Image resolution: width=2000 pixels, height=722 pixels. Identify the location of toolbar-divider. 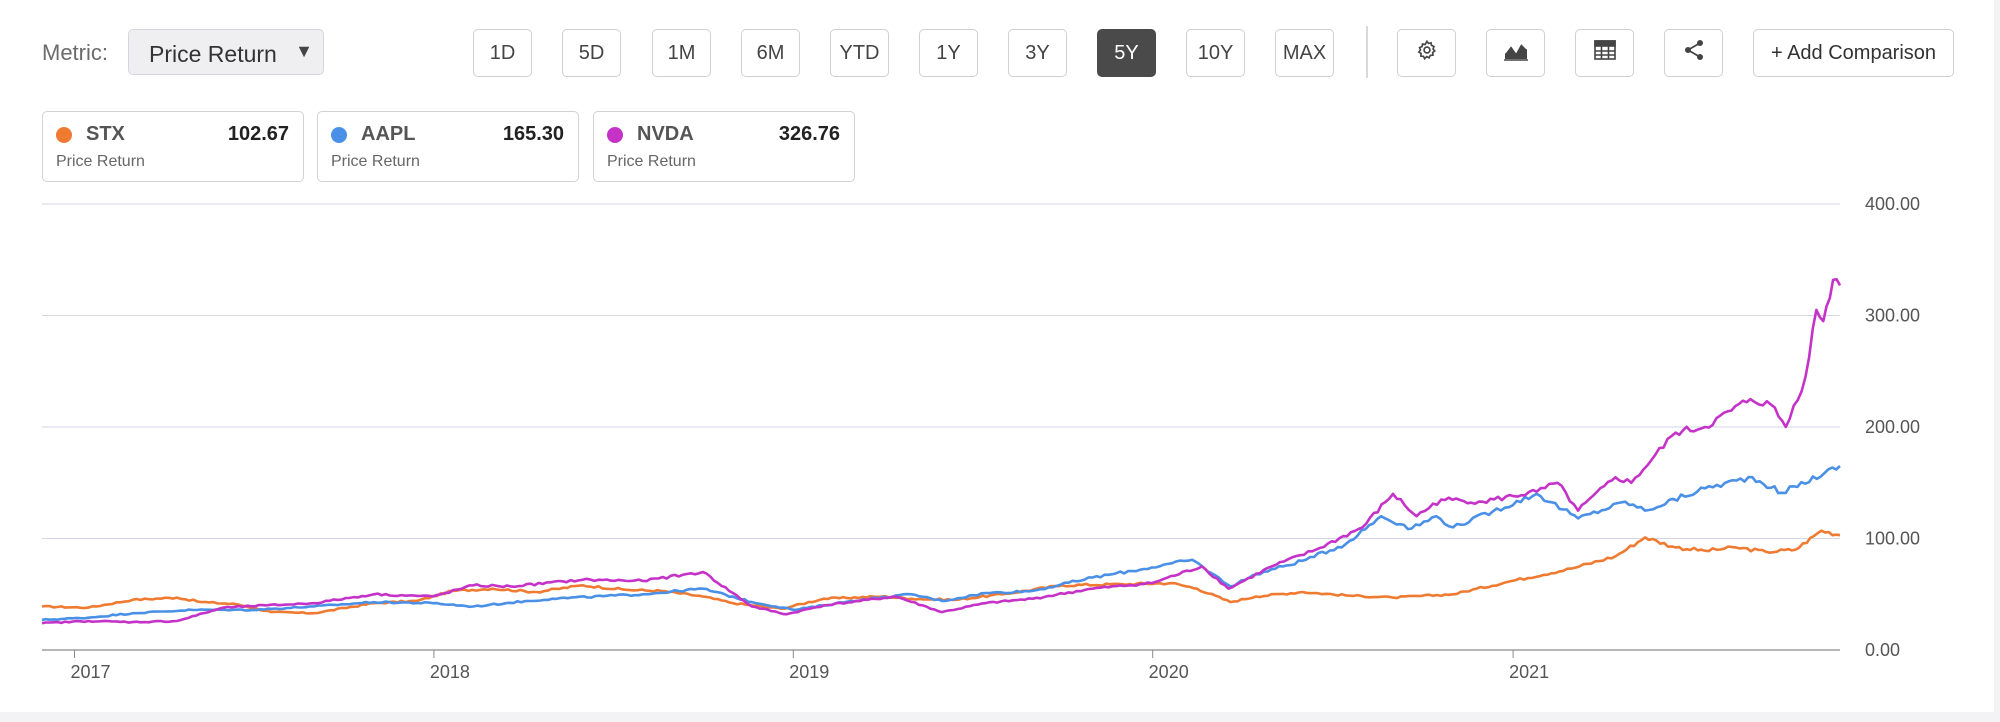
(1367, 52).